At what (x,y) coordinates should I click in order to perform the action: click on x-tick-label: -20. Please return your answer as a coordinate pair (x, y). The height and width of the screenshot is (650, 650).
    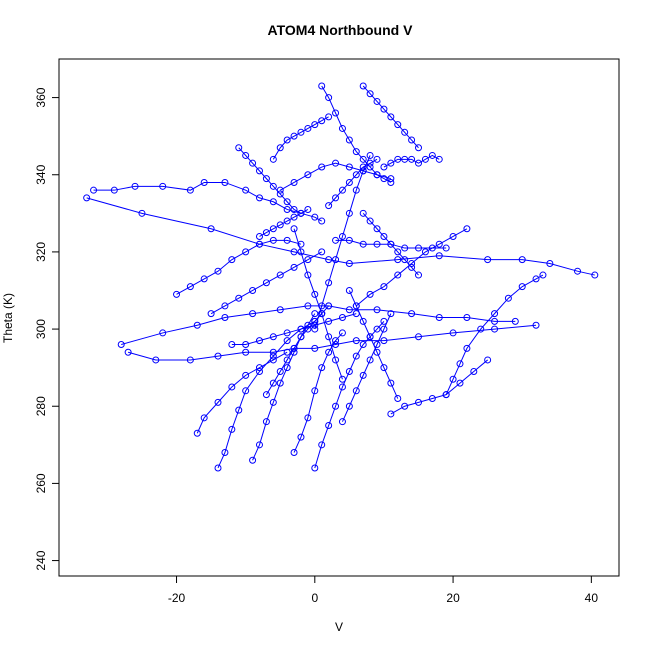
    Looking at the image, I should click on (177, 598).